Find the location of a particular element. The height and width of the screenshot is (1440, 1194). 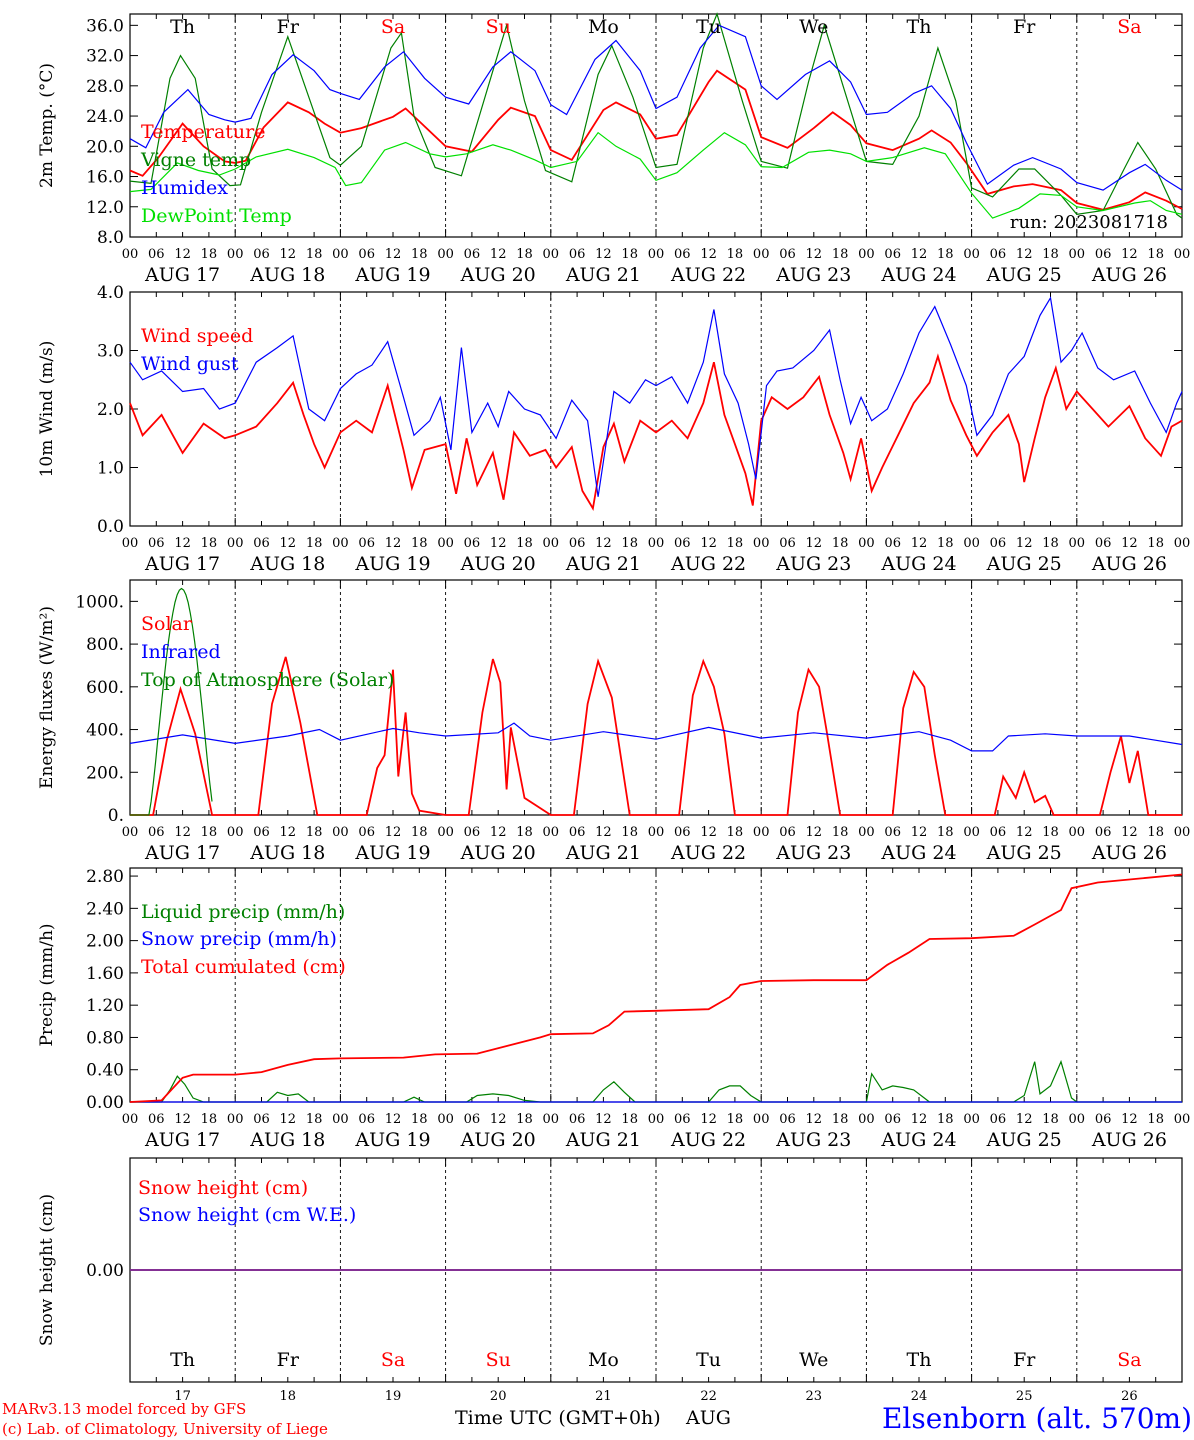

legend-entry: Snow height (cm) is located at coordinates (223, 1188).